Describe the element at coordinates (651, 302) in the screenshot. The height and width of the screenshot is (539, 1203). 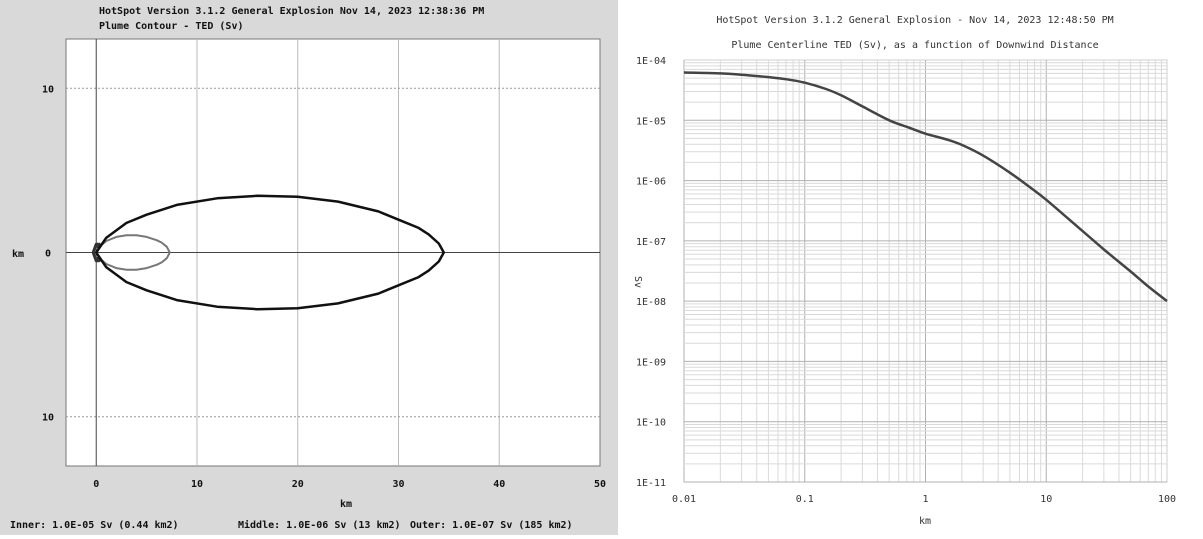
I see `centerline-y-tick-label: 1E-08` at that location.